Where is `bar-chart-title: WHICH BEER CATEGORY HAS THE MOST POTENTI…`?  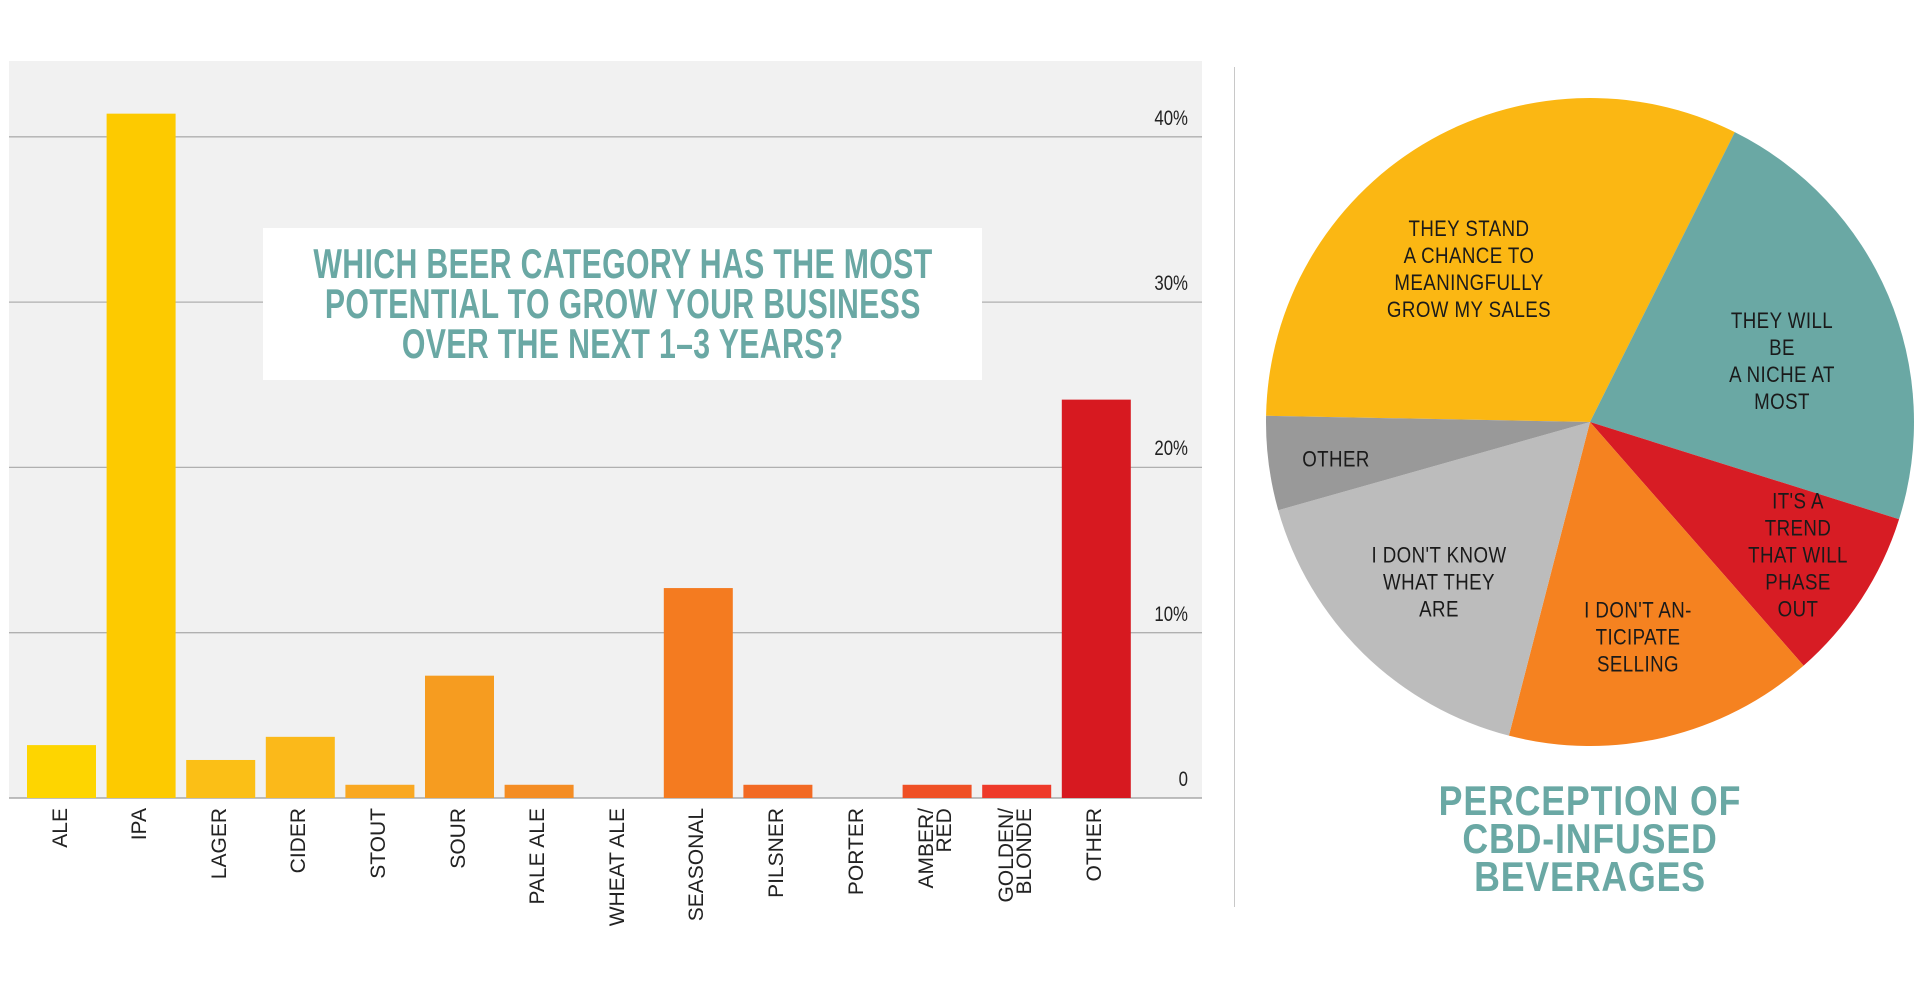 bar-chart-title: WHICH BEER CATEGORY HAS THE MOST POTENTI… is located at coordinates (622, 304).